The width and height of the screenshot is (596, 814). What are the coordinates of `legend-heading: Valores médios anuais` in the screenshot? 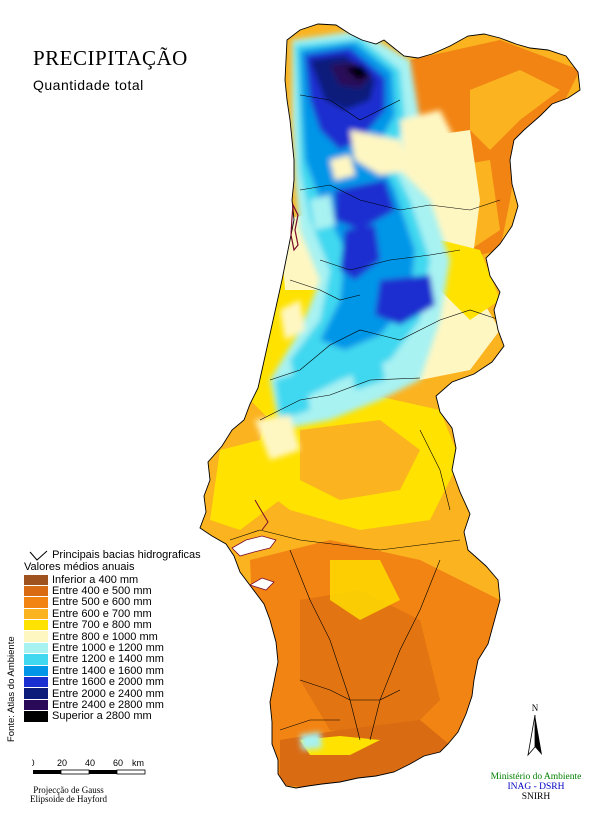 It's located at (79, 567).